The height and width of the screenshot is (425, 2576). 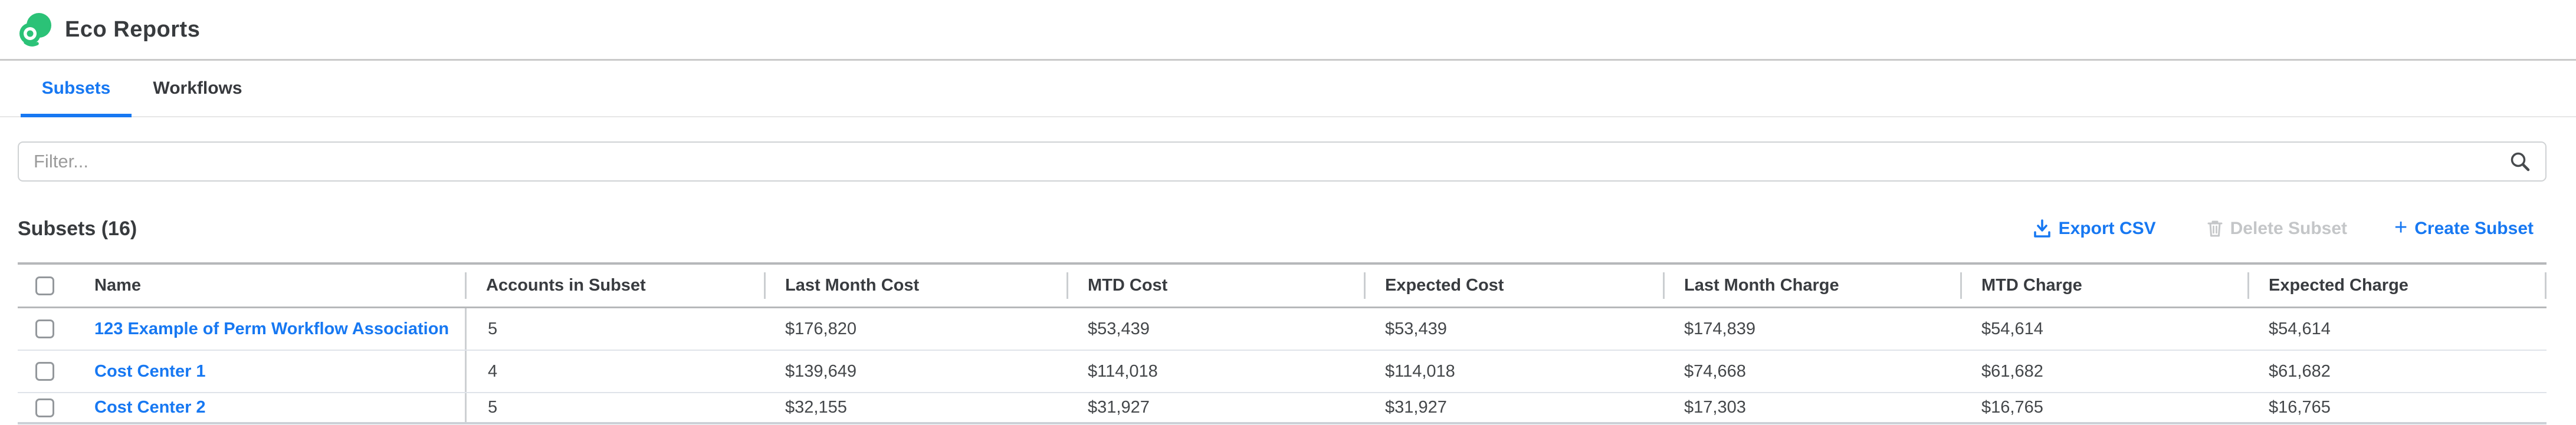 What do you see at coordinates (2397, 286) in the screenshot?
I see `column-header-expected-charge: Expected Charge` at bounding box center [2397, 286].